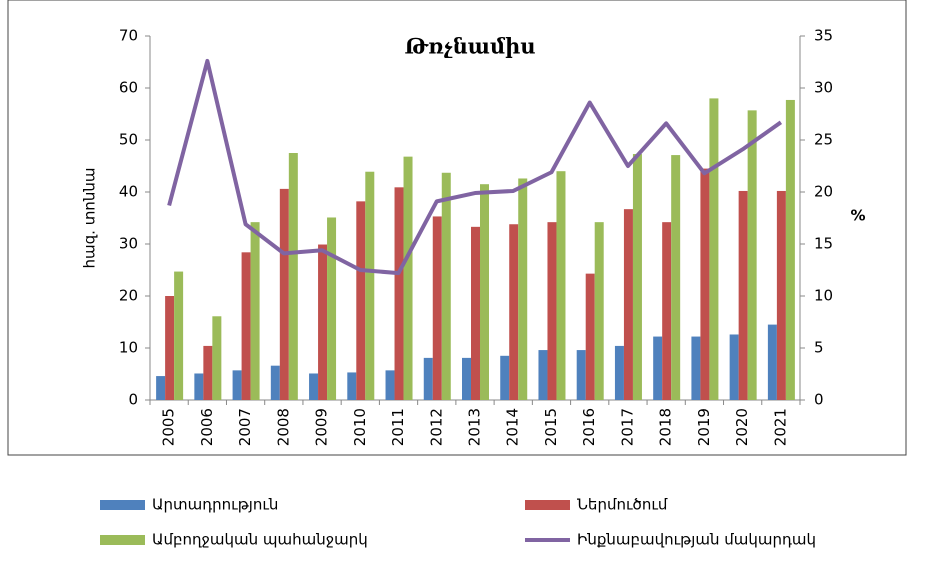 The width and height of the screenshot is (927, 565). What do you see at coordinates (823, 192) in the screenshot?
I see `y2-tick-label: 20` at bounding box center [823, 192].